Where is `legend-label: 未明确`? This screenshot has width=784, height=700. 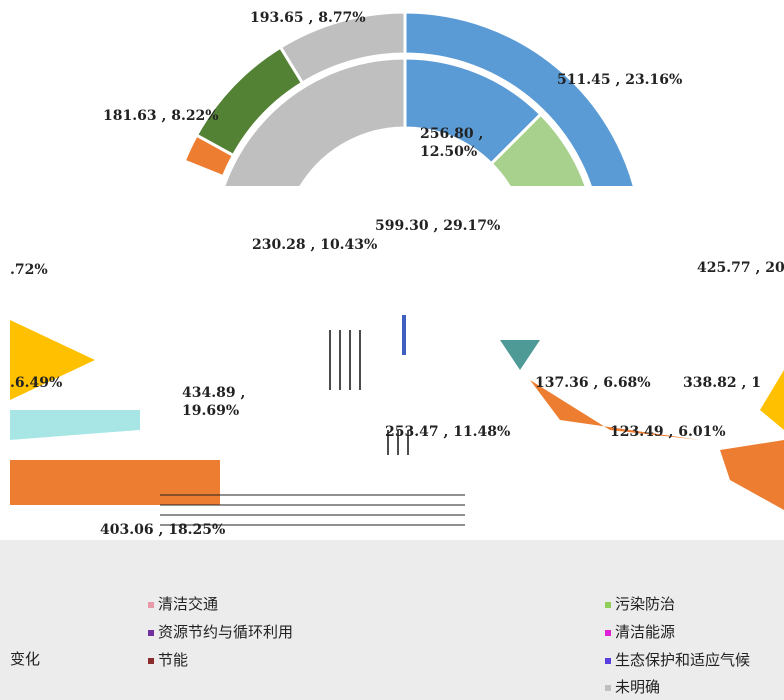 legend-label: 未明确 is located at coordinates (637, 687).